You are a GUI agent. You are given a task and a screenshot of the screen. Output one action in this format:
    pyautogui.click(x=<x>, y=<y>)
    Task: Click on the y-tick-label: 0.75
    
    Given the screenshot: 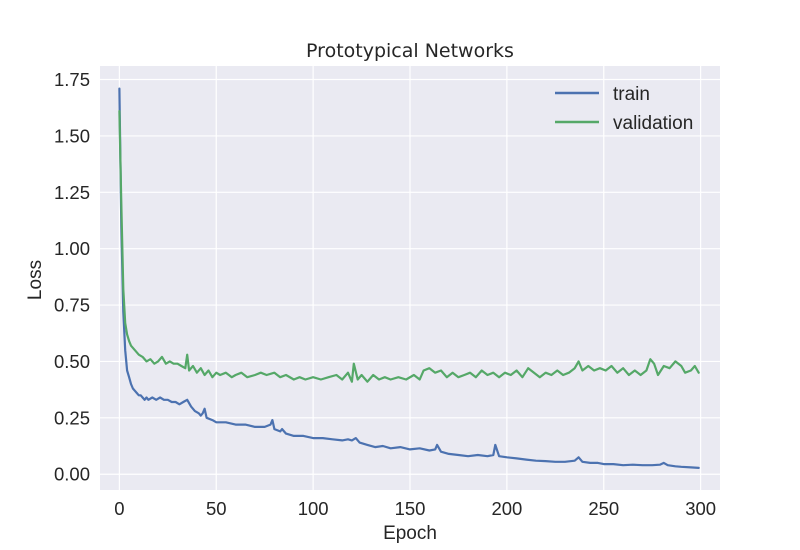 What is the action you would take?
    pyautogui.click(x=72, y=305)
    